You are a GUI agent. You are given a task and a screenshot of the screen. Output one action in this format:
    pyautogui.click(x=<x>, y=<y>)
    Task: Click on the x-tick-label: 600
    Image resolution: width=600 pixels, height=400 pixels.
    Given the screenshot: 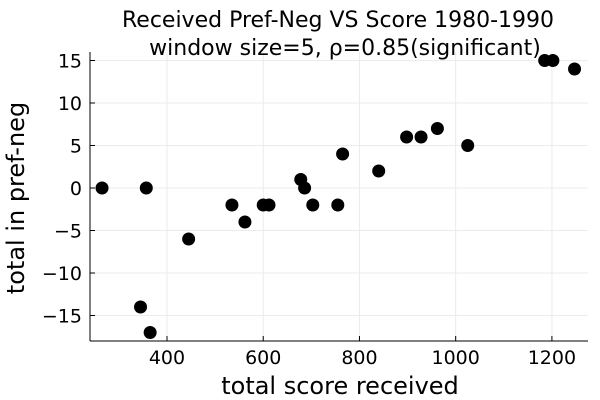 What is the action you would take?
    pyautogui.click(x=263, y=358)
    